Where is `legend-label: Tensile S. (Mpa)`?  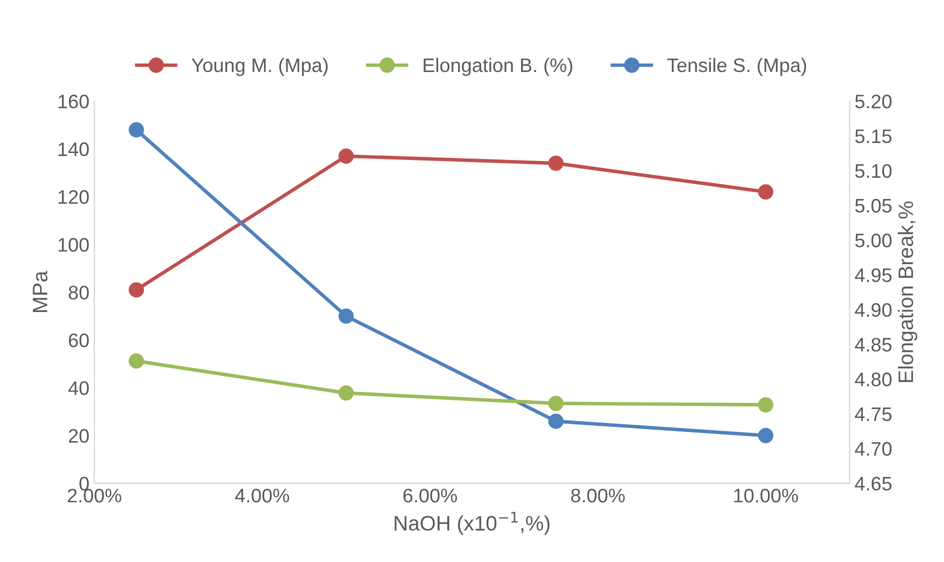
legend-label: Tensile S. (Mpa) is located at coordinates (736, 67).